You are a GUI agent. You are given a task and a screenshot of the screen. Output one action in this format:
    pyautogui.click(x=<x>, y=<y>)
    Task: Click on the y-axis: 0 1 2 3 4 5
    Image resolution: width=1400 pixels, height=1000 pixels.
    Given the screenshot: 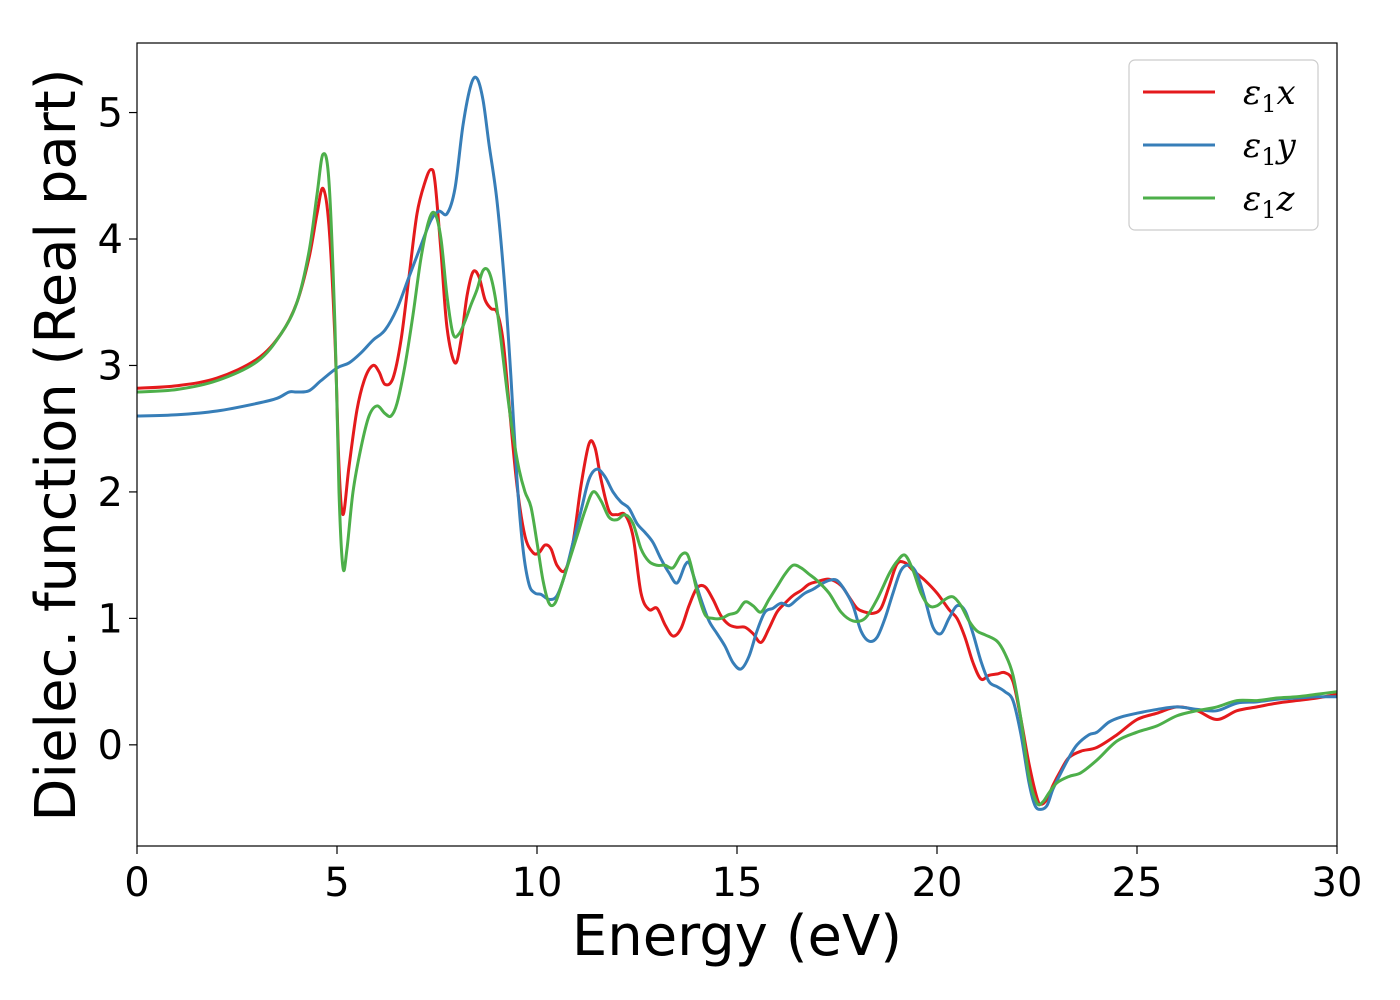 What is the action you would take?
    pyautogui.click(x=117, y=430)
    